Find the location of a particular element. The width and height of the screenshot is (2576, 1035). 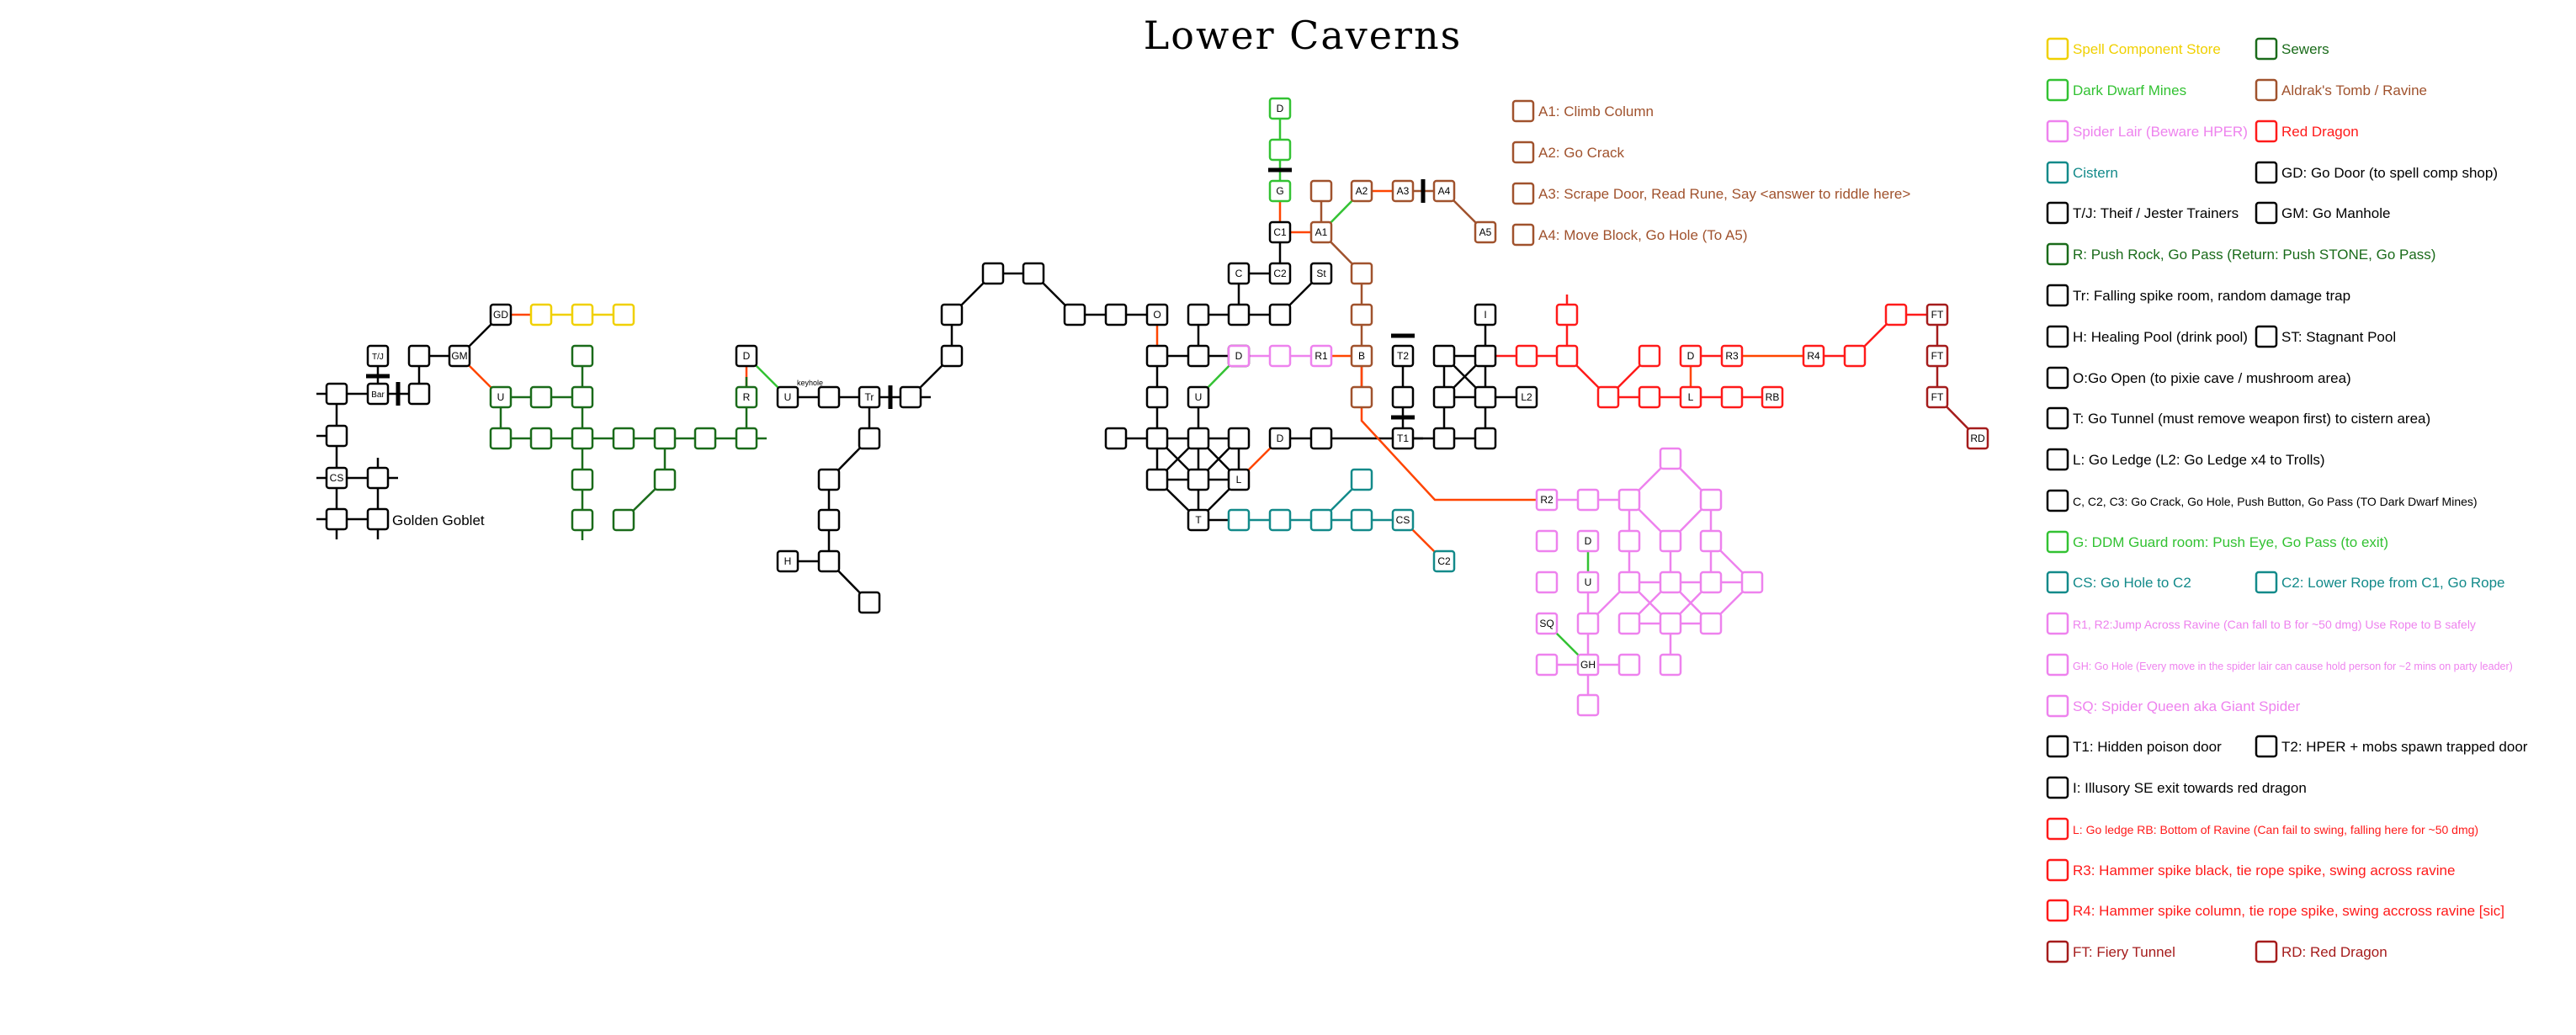

room-label: C is located at coordinates (1239, 273).